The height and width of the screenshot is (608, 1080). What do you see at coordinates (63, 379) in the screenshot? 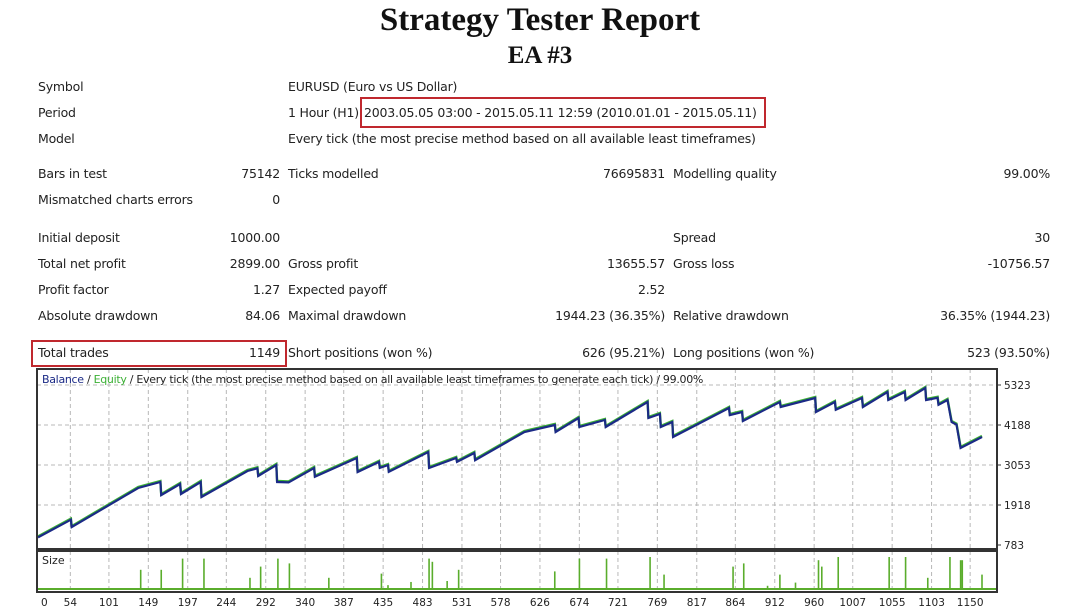
I see `legend-balance: Balance` at bounding box center [63, 379].